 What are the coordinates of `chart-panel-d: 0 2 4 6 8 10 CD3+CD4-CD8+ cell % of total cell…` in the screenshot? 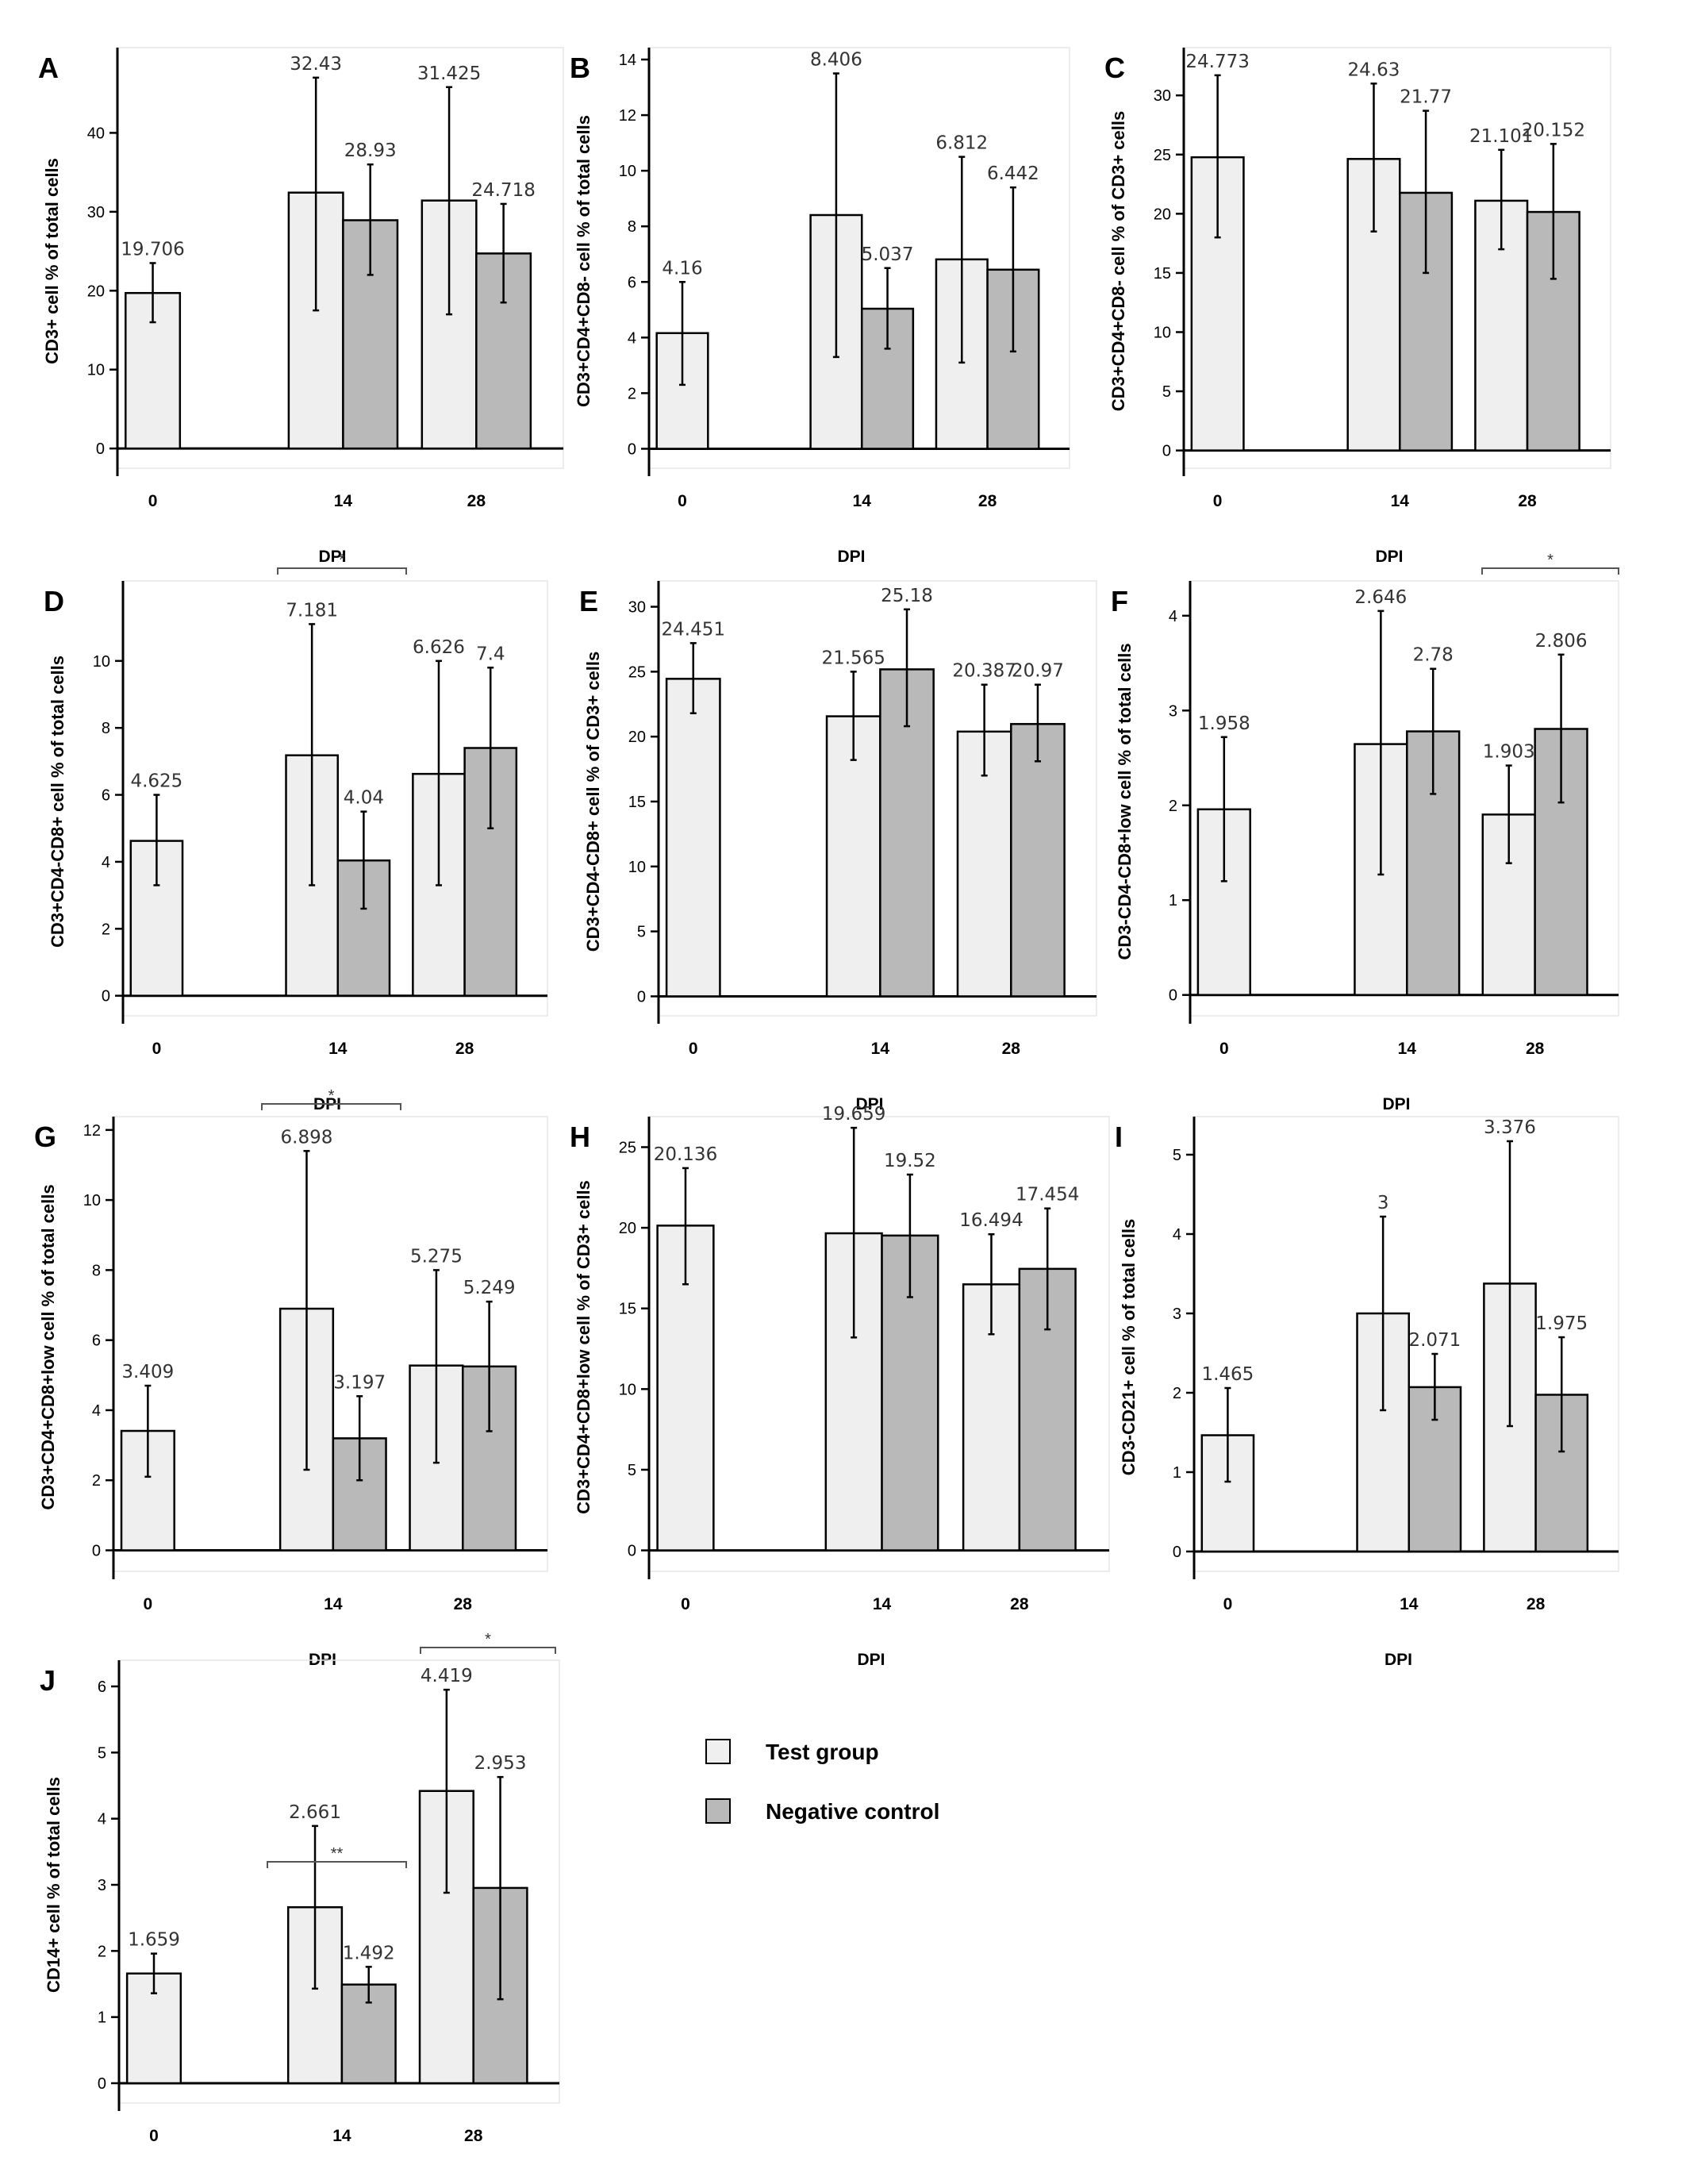 It's located at (296, 832).